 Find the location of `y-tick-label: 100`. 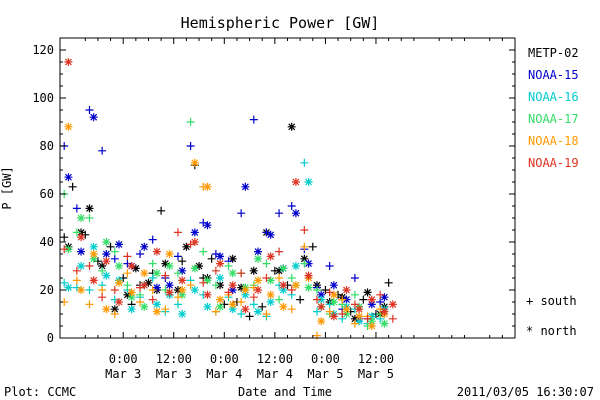

y-tick-label: 100 is located at coordinates (43, 98).